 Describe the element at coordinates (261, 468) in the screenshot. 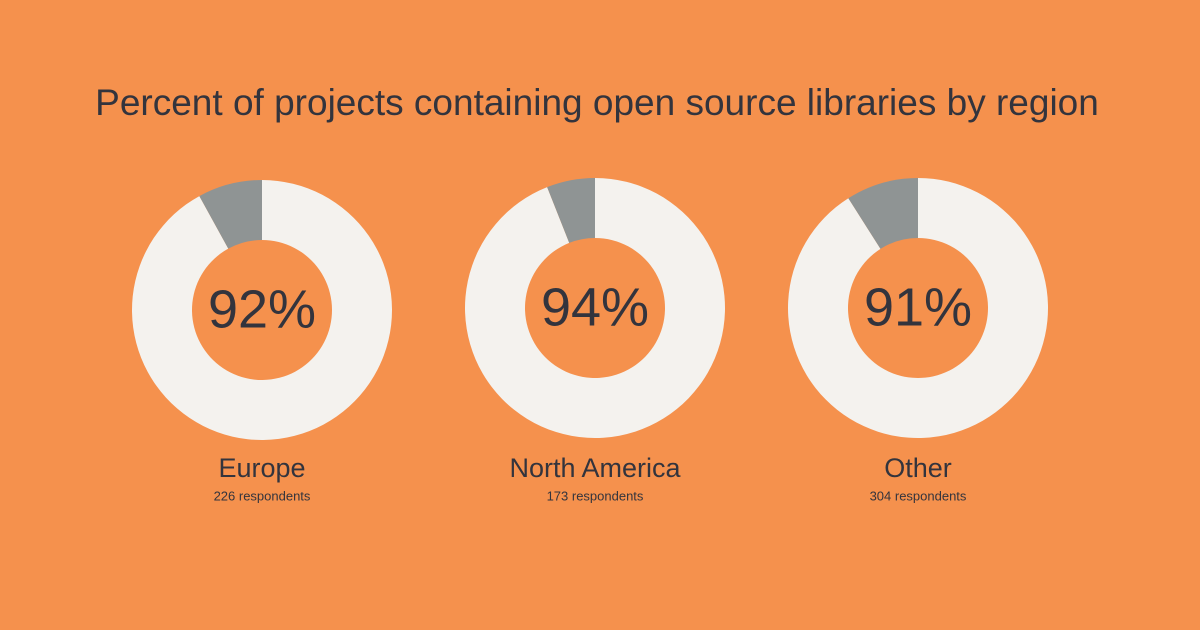

I see `region-name: Europe` at that location.